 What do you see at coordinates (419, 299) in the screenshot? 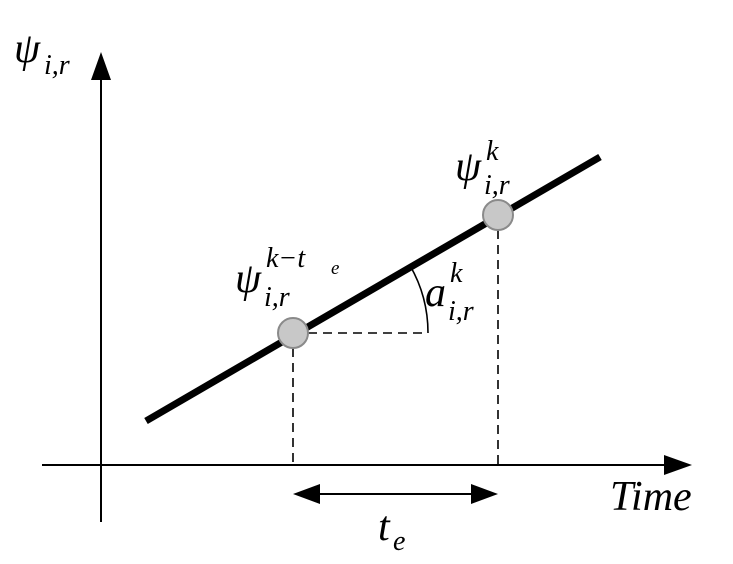
I see `angle-arc` at bounding box center [419, 299].